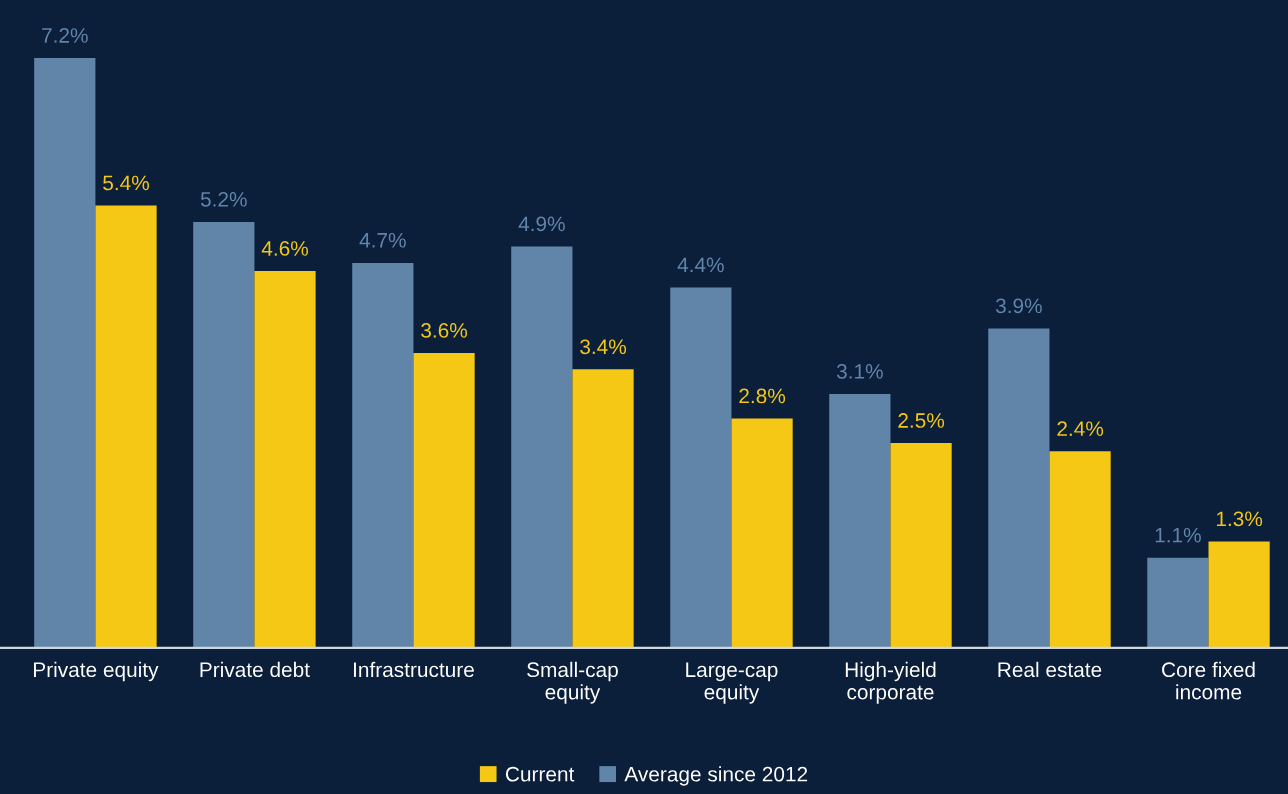 The height and width of the screenshot is (794, 1288). Describe the element at coordinates (572, 682) in the screenshot. I see `x-tick-label: Small-cap equity` at that location.